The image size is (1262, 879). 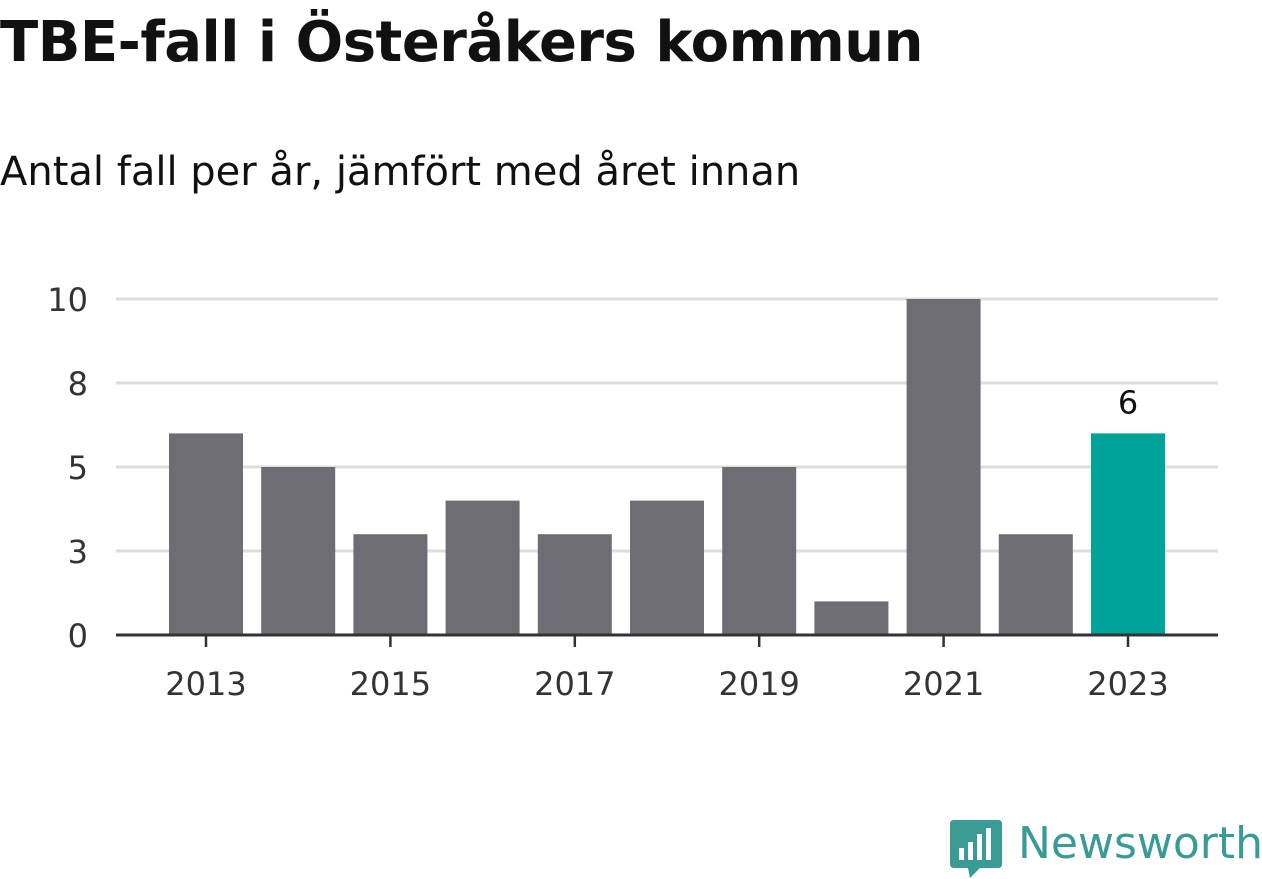 I want to click on bar-2014, so click(x=298, y=551).